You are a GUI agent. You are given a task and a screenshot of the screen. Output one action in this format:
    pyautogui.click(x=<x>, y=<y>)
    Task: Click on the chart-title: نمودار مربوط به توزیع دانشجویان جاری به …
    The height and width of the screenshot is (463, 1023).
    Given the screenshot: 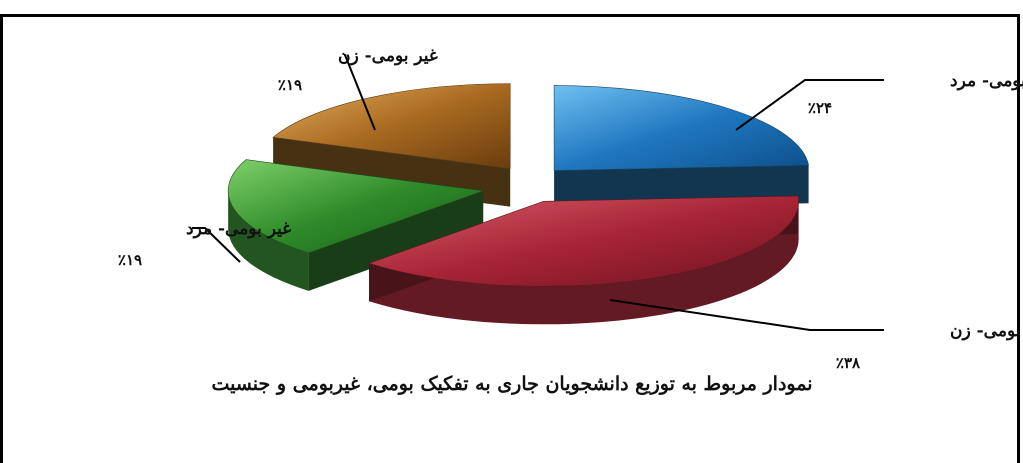 What is the action you would take?
    pyautogui.click(x=511, y=384)
    